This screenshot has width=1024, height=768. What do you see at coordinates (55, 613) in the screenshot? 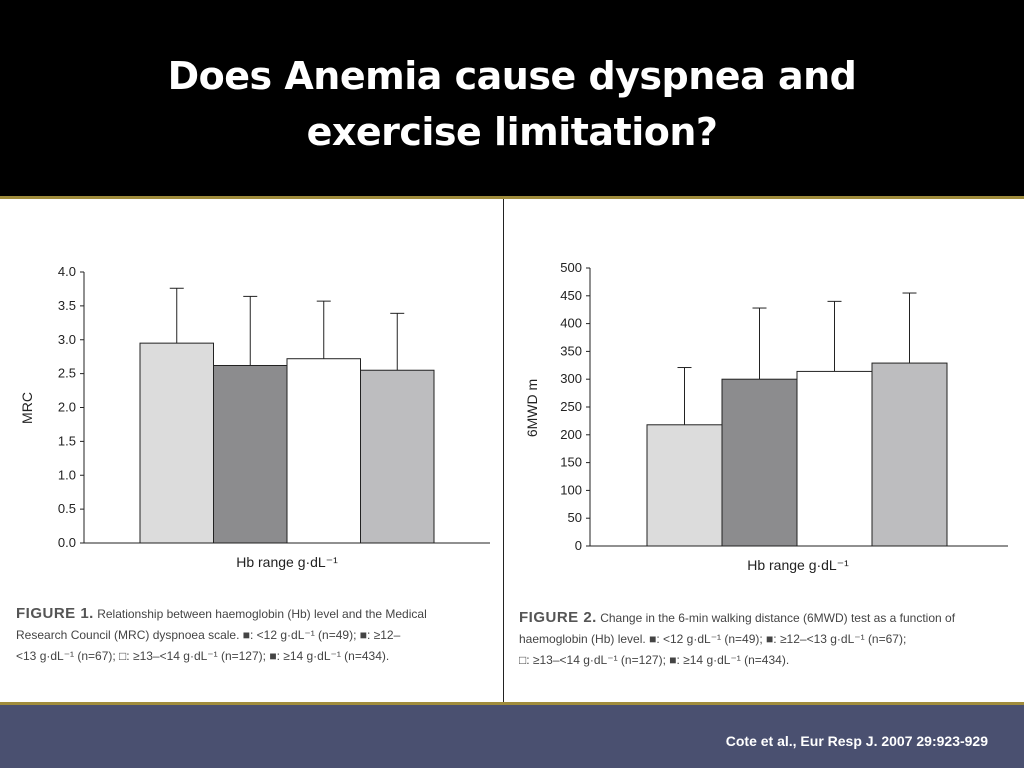
I see `figure1-label: FIGURE 1.` at bounding box center [55, 613].